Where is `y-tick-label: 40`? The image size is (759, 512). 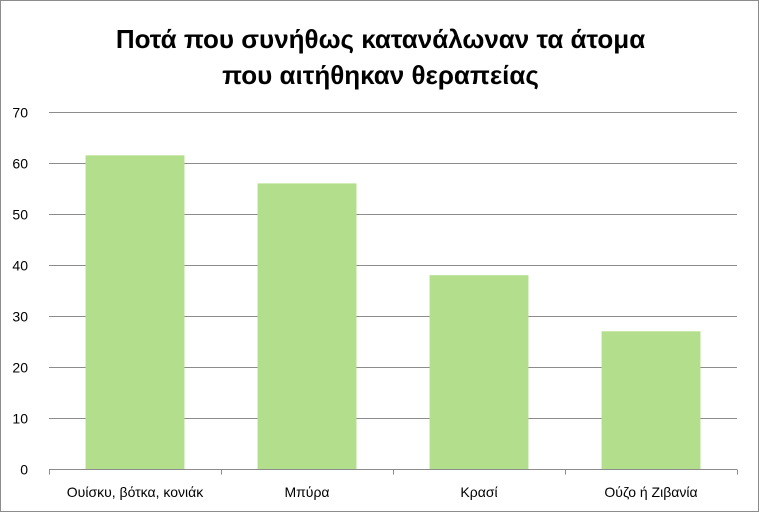
y-tick-label: 40 is located at coordinates (20, 266).